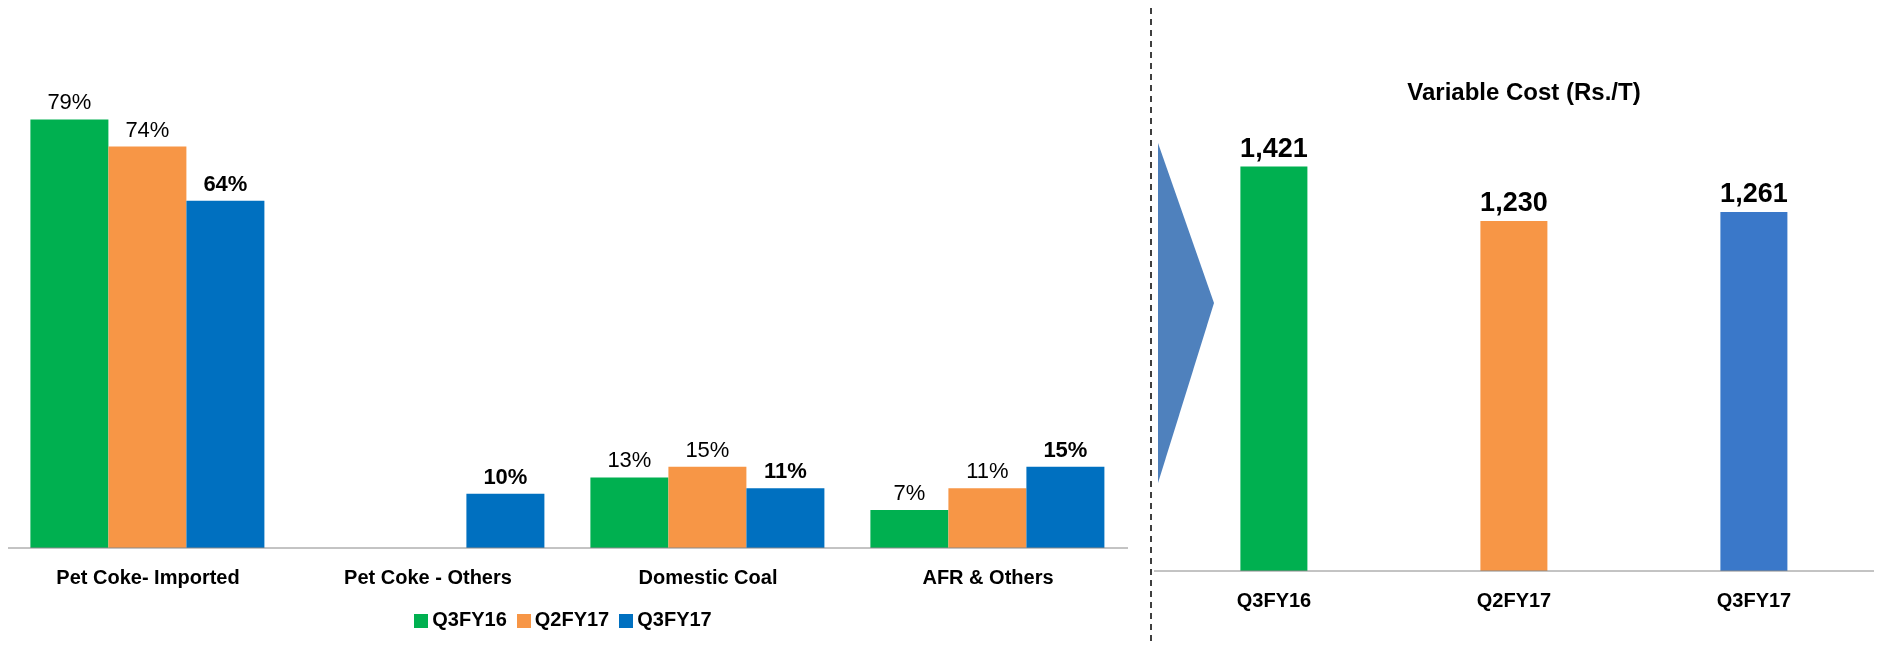 The width and height of the screenshot is (1903, 649). I want to click on x-tick-label: Q3FY16, so click(1274, 600).